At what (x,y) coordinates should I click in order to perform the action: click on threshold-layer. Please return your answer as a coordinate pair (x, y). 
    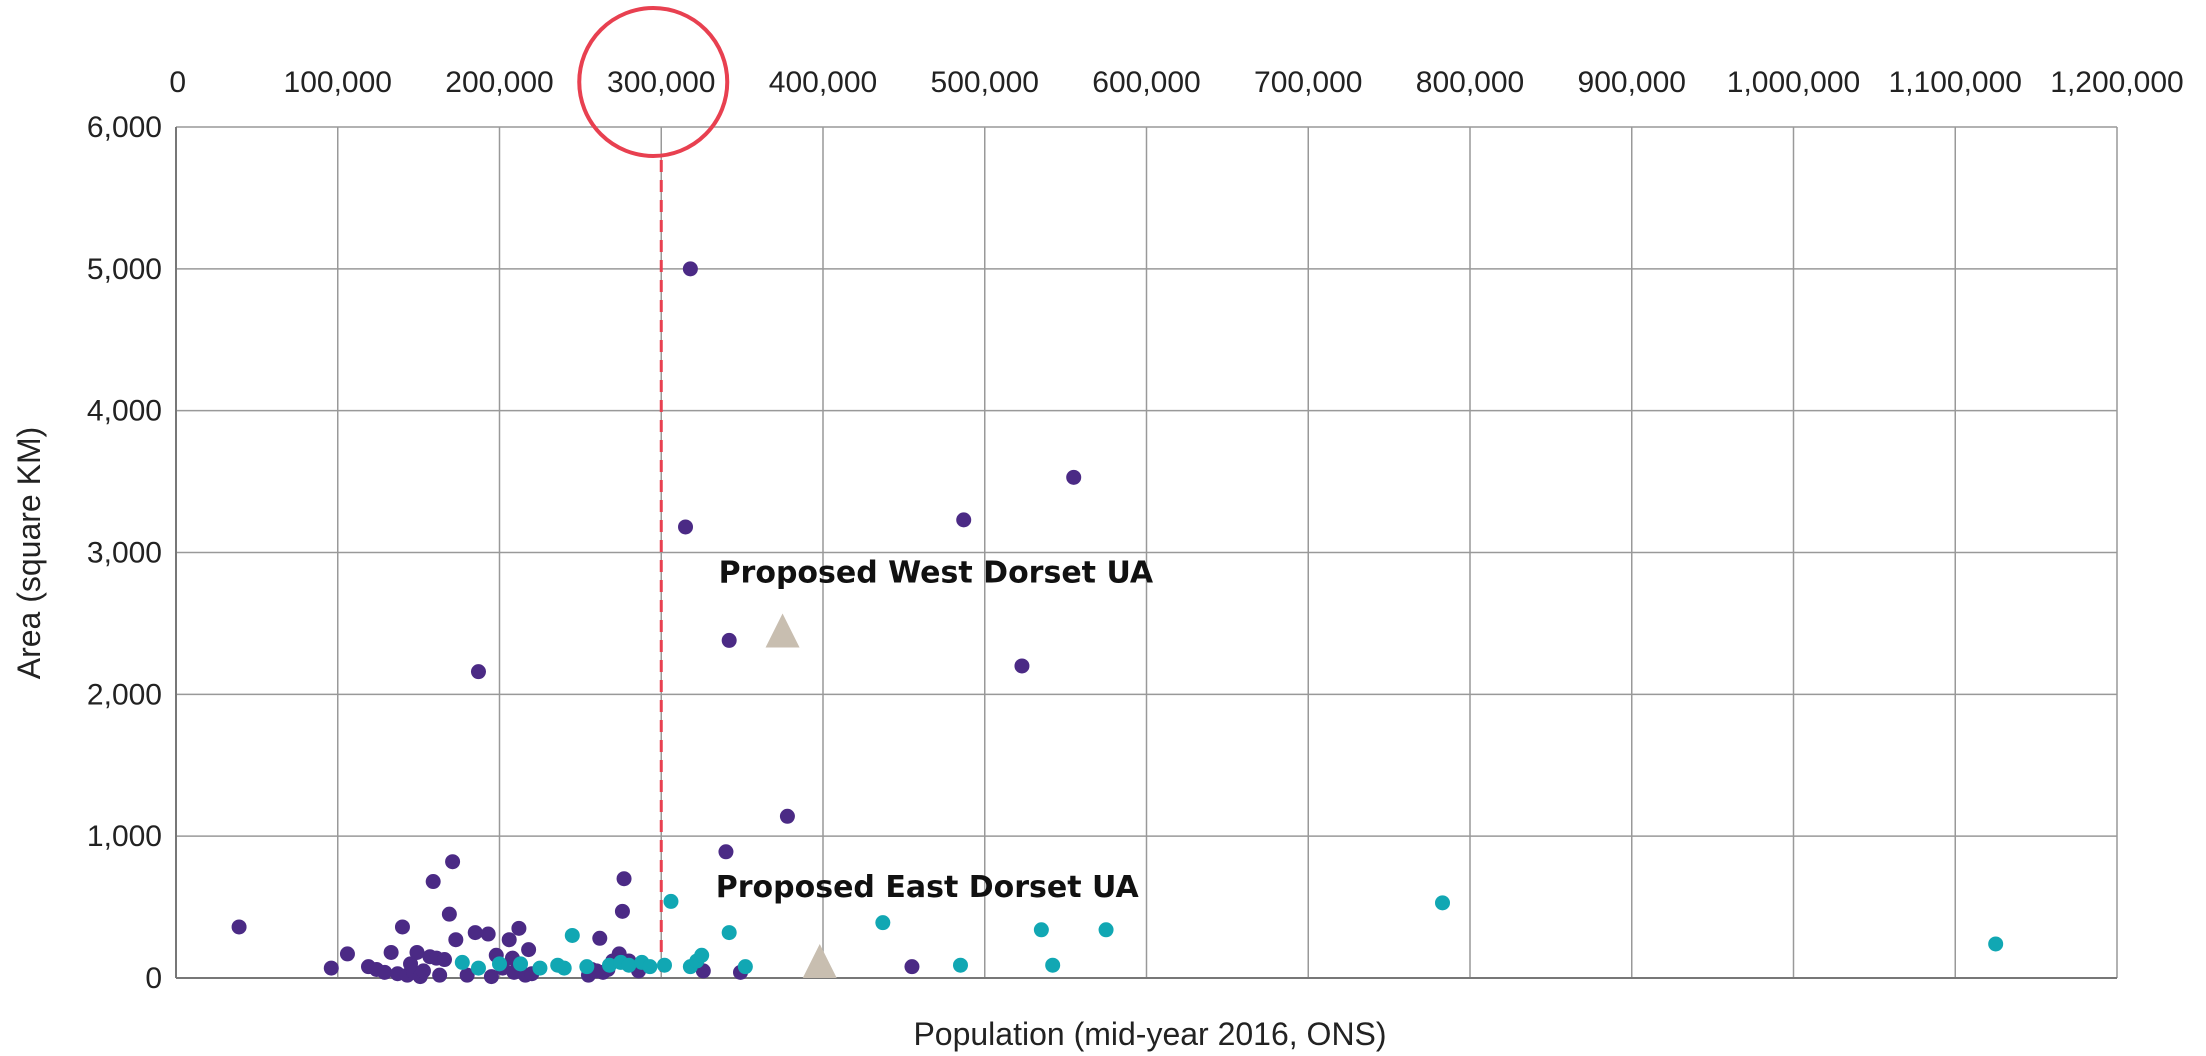
    Looking at the image, I should click on (653, 492).